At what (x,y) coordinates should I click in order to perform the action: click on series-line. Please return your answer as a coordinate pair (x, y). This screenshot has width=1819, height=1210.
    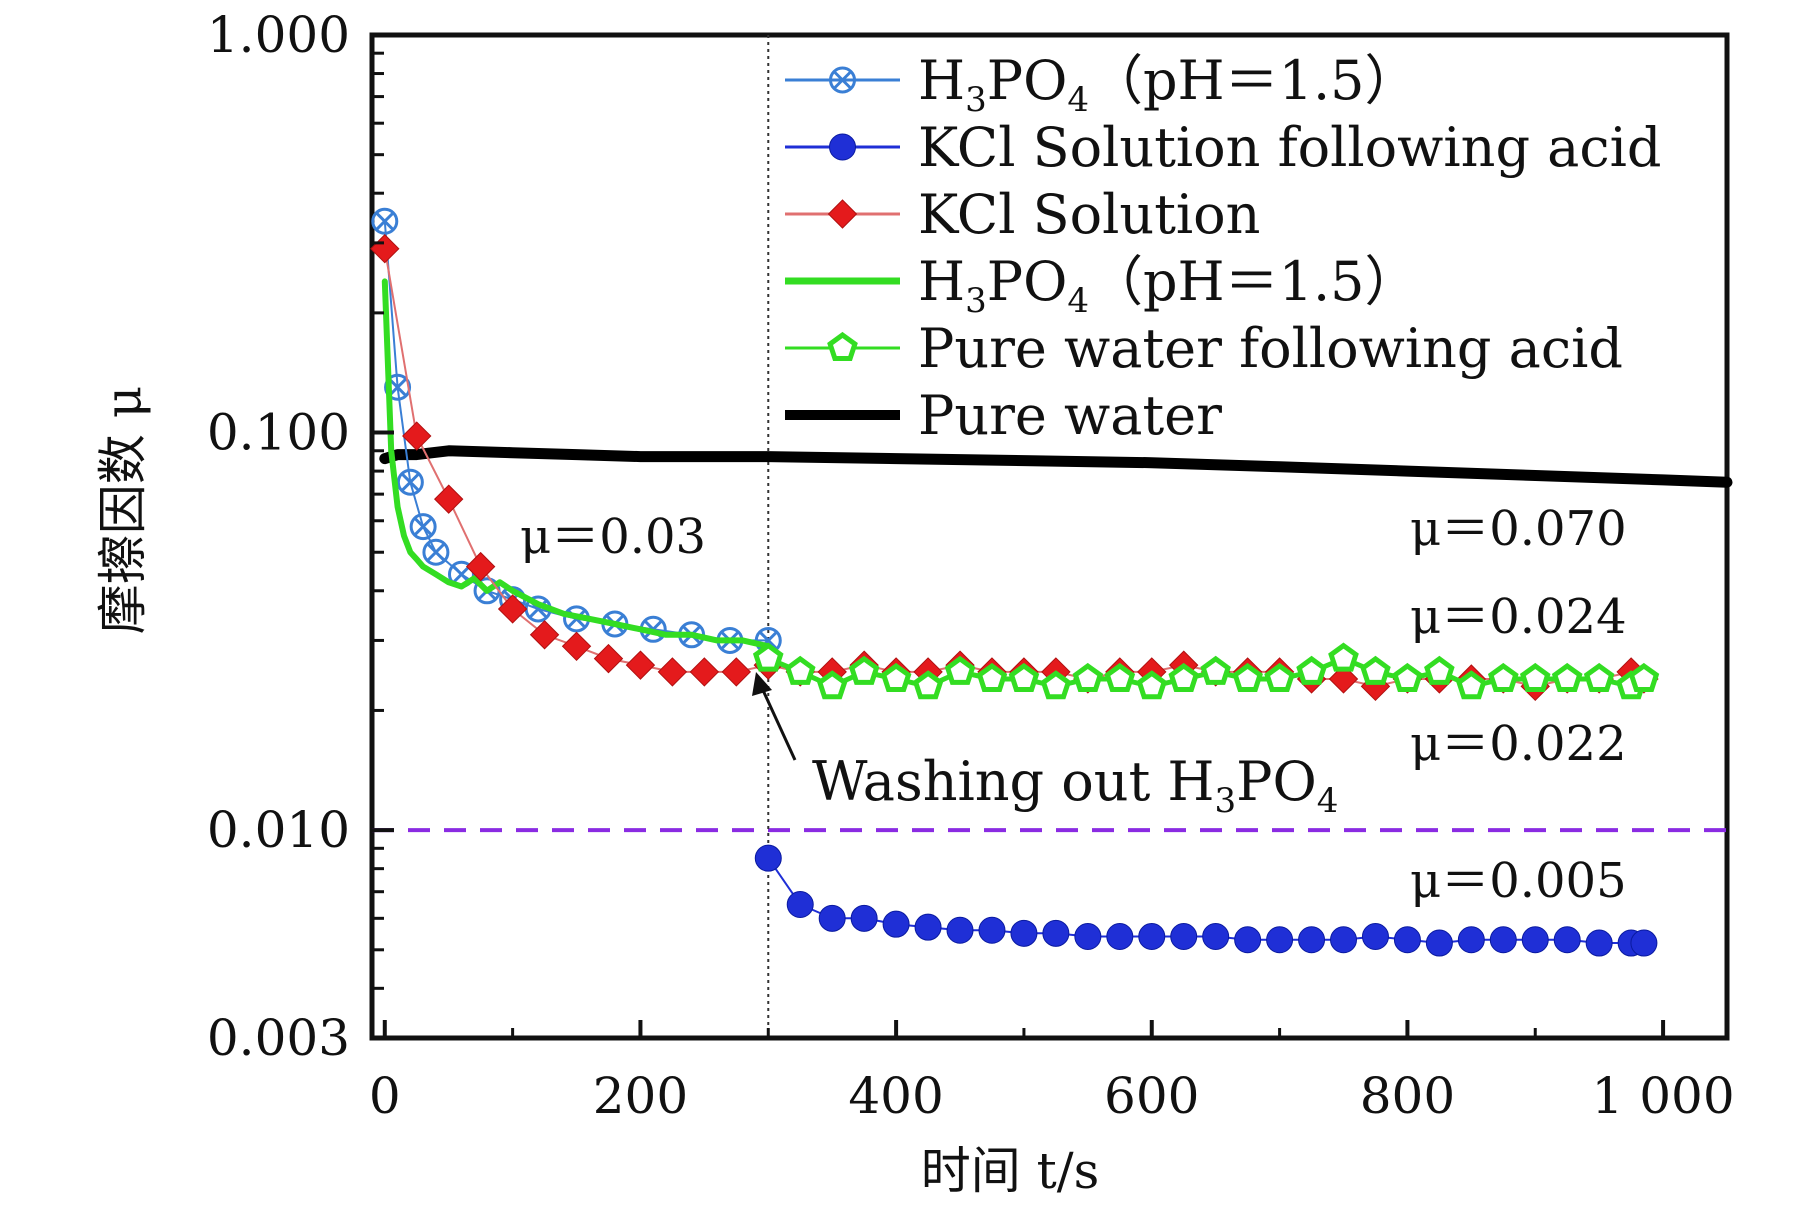
    Looking at the image, I should click on (576, 464).